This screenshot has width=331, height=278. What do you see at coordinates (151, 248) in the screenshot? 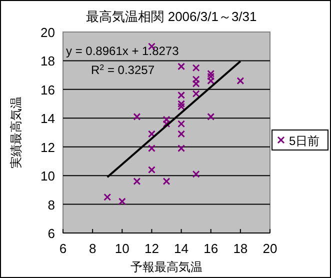
I see `x-tick-label: 12` at bounding box center [151, 248].